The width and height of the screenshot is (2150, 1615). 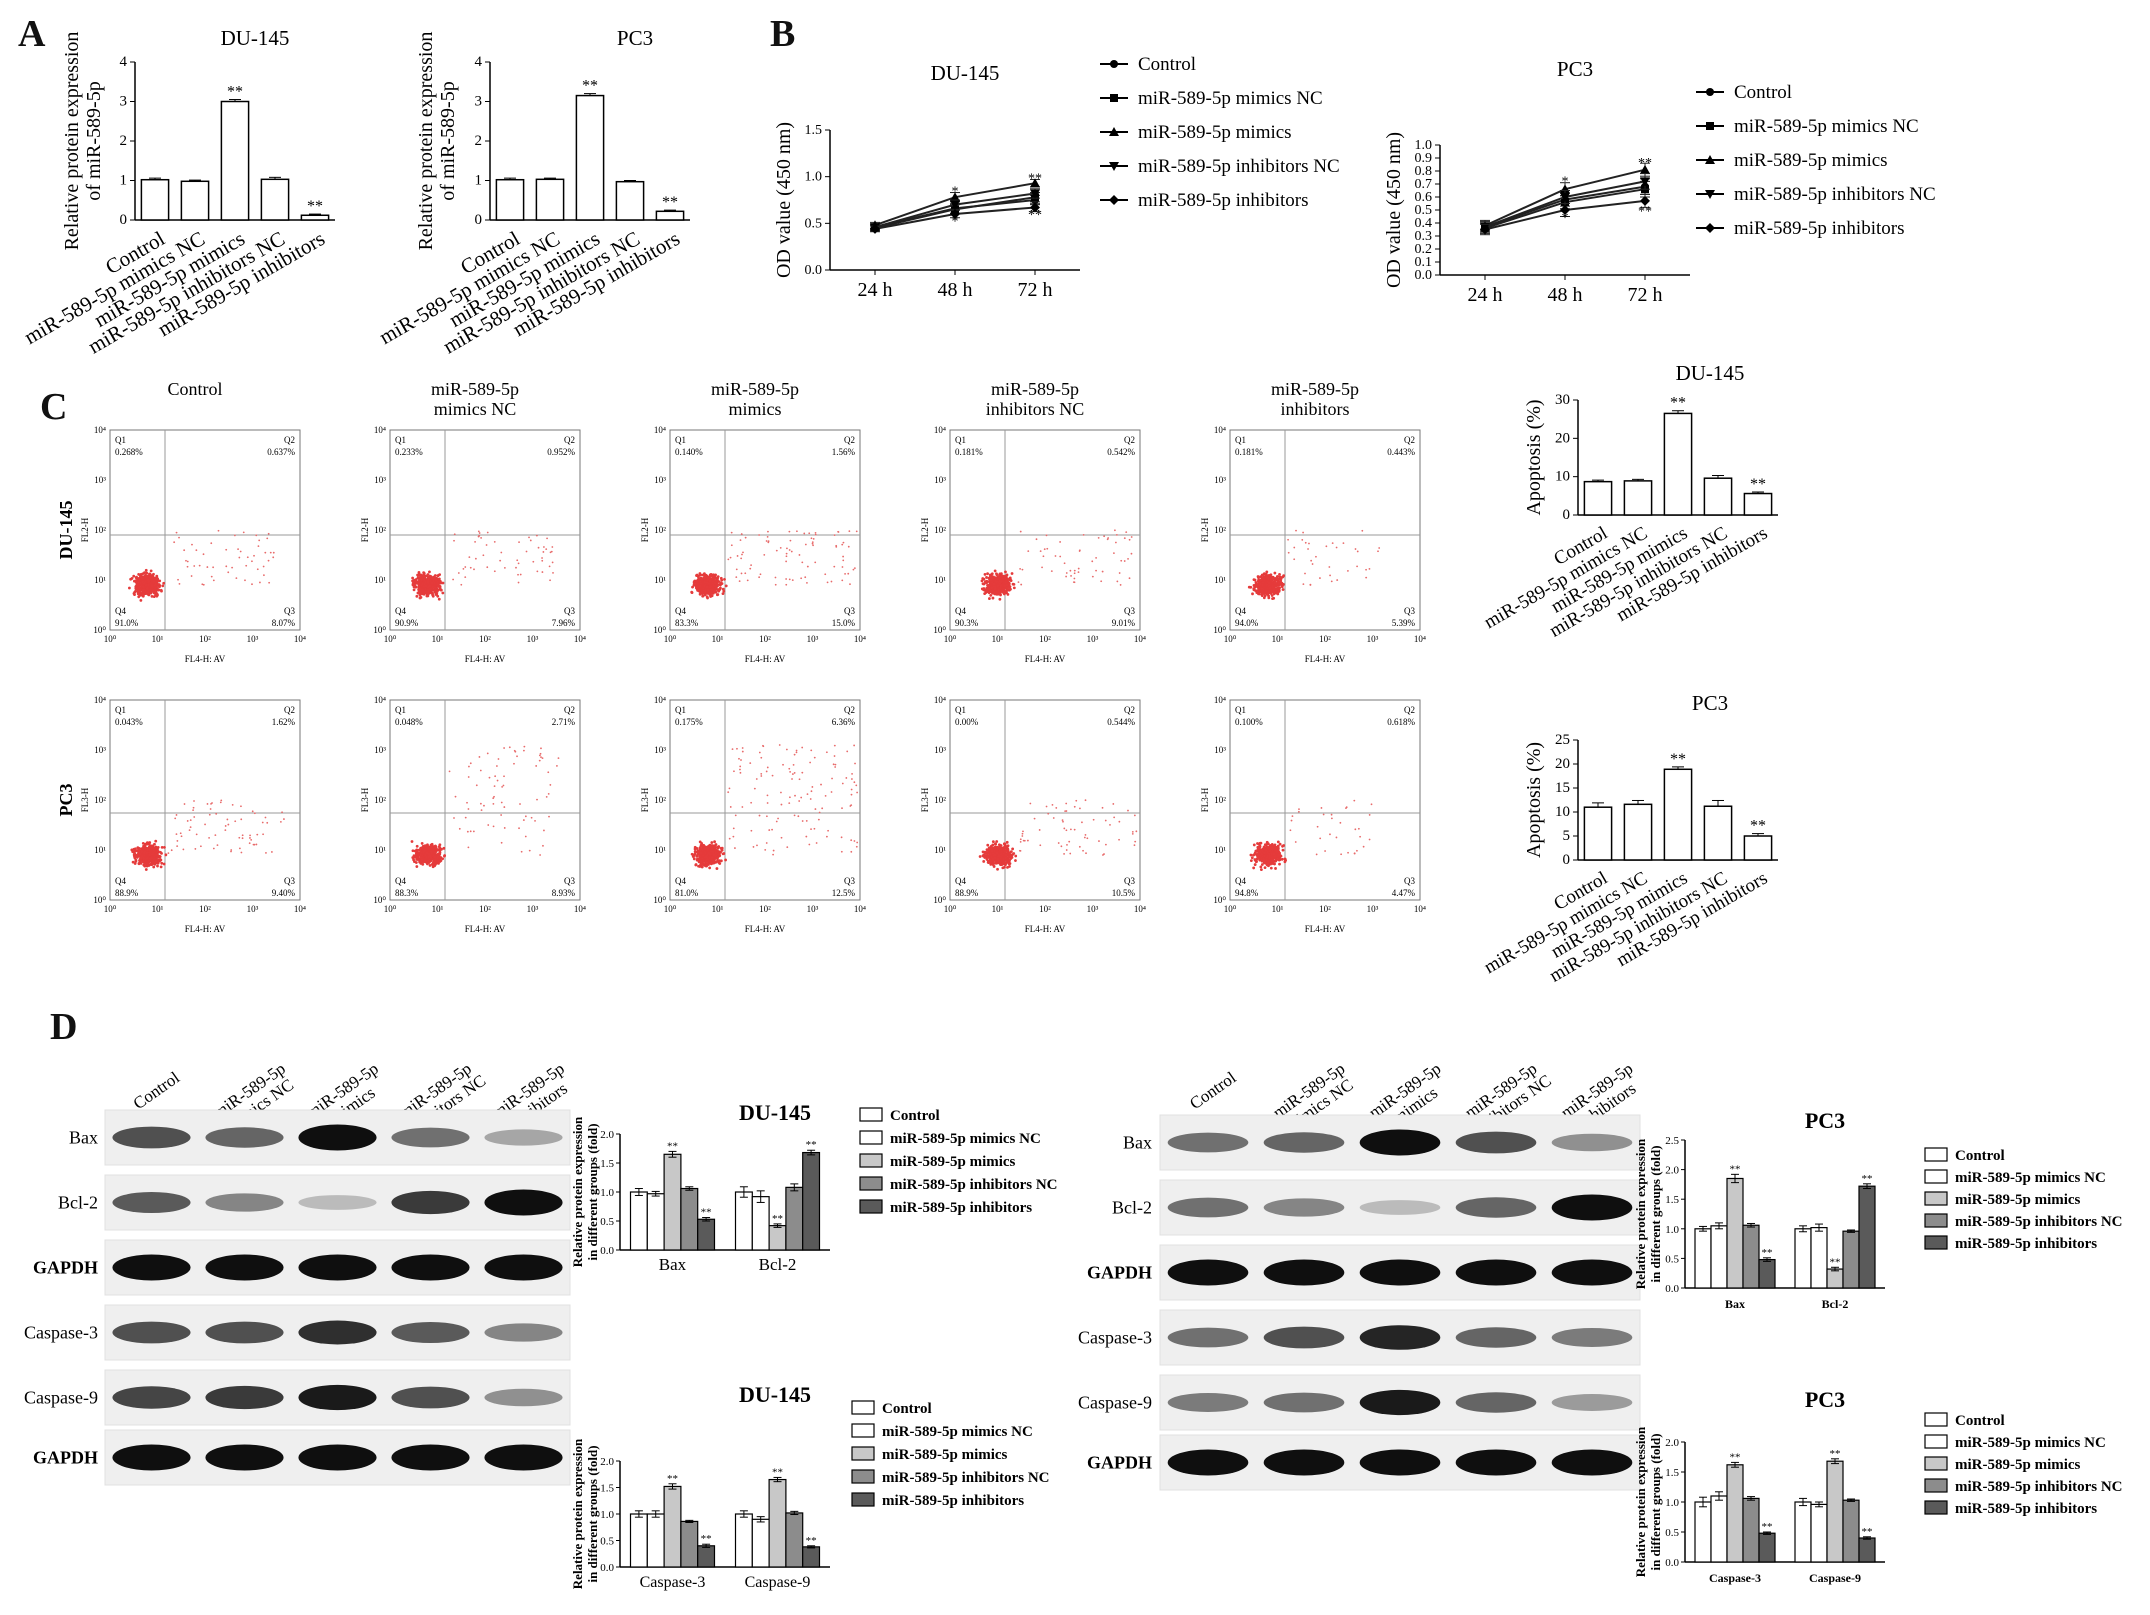 I want to click on y-tick-label: 10¹, so click(x=1220, y=580).